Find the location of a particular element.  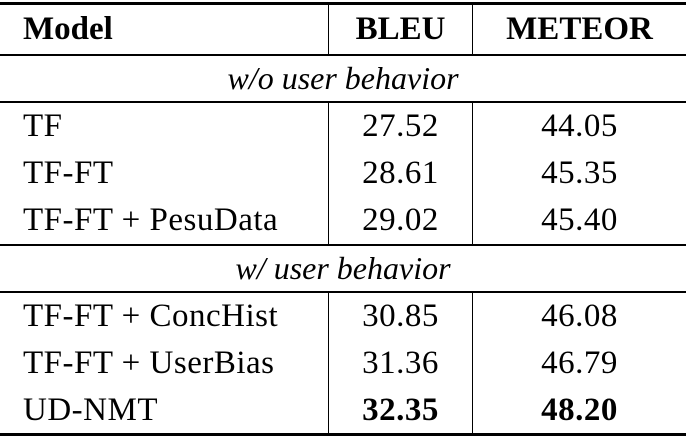

table-row: TF-FT + ConcHist 30.85 46.08 is located at coordinates (343, 316).